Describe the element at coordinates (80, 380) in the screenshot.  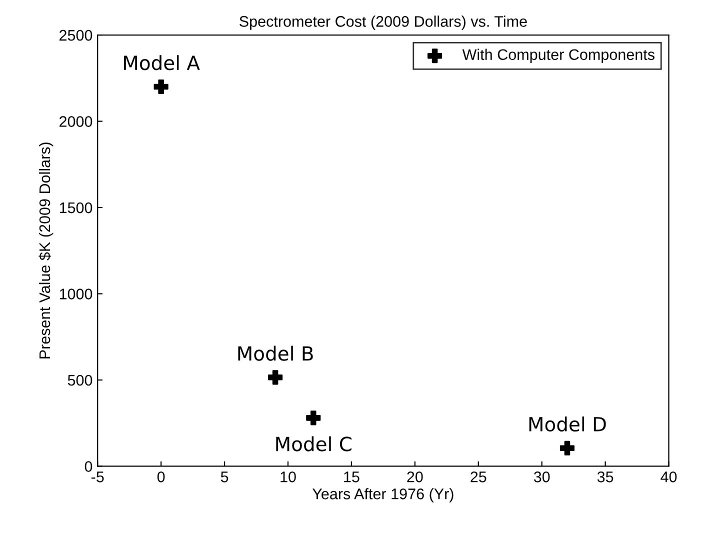
I see `y-tick-label: 500` at that location.